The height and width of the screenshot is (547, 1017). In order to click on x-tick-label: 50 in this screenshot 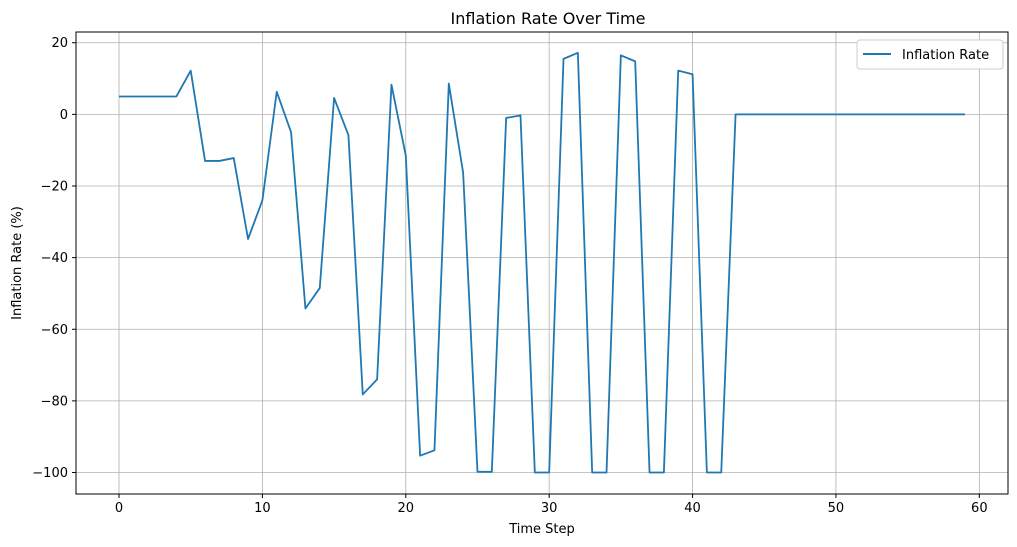, I will do `click(836, 508)`.